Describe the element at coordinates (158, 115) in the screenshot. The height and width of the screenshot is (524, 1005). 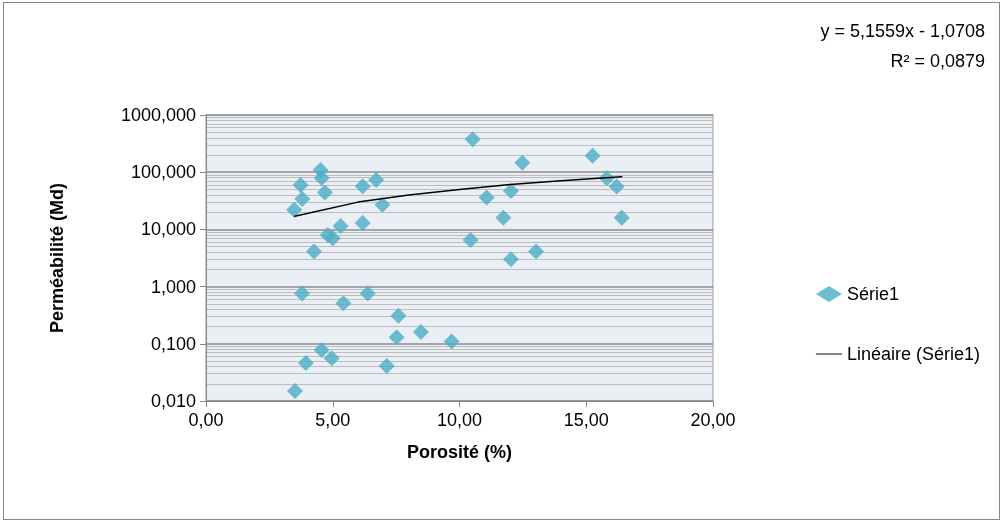
I see `y-tick-label: 1000,000` at that location.